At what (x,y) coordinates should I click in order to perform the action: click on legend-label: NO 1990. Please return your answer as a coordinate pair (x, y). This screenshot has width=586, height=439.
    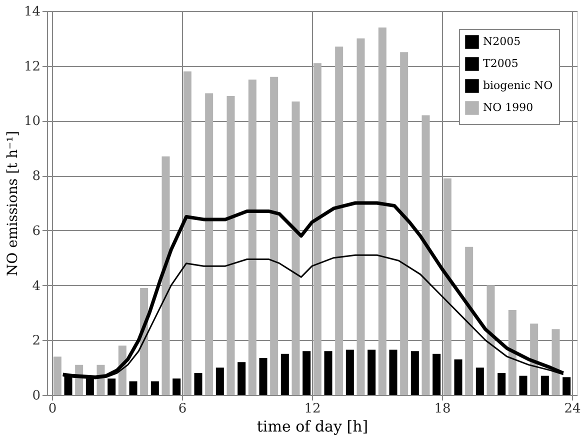
    Looking at the image, I should click on (508, 107).